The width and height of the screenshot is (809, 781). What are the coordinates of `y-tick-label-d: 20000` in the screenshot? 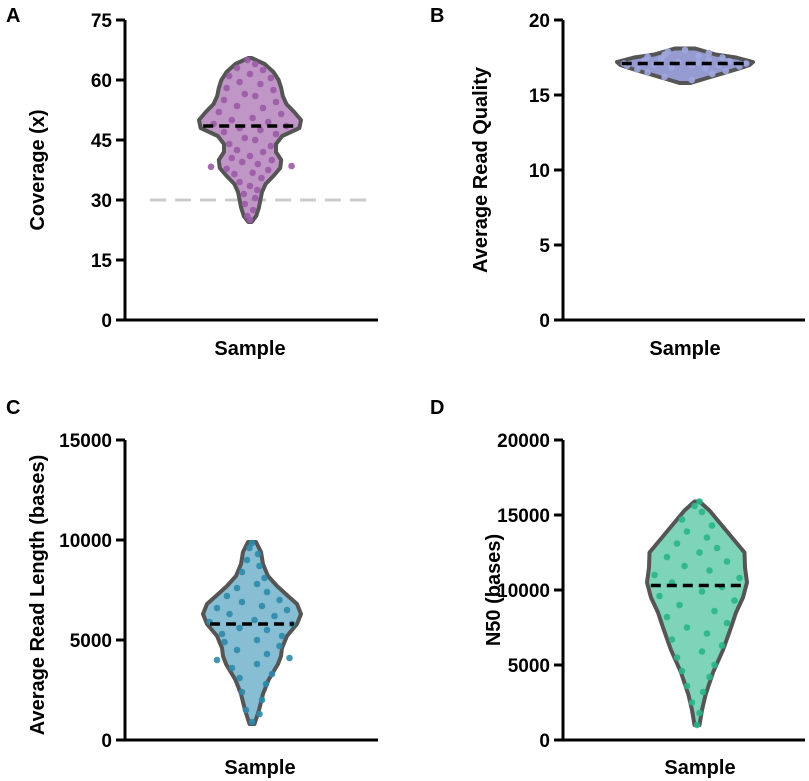 It's located at (523, 441).